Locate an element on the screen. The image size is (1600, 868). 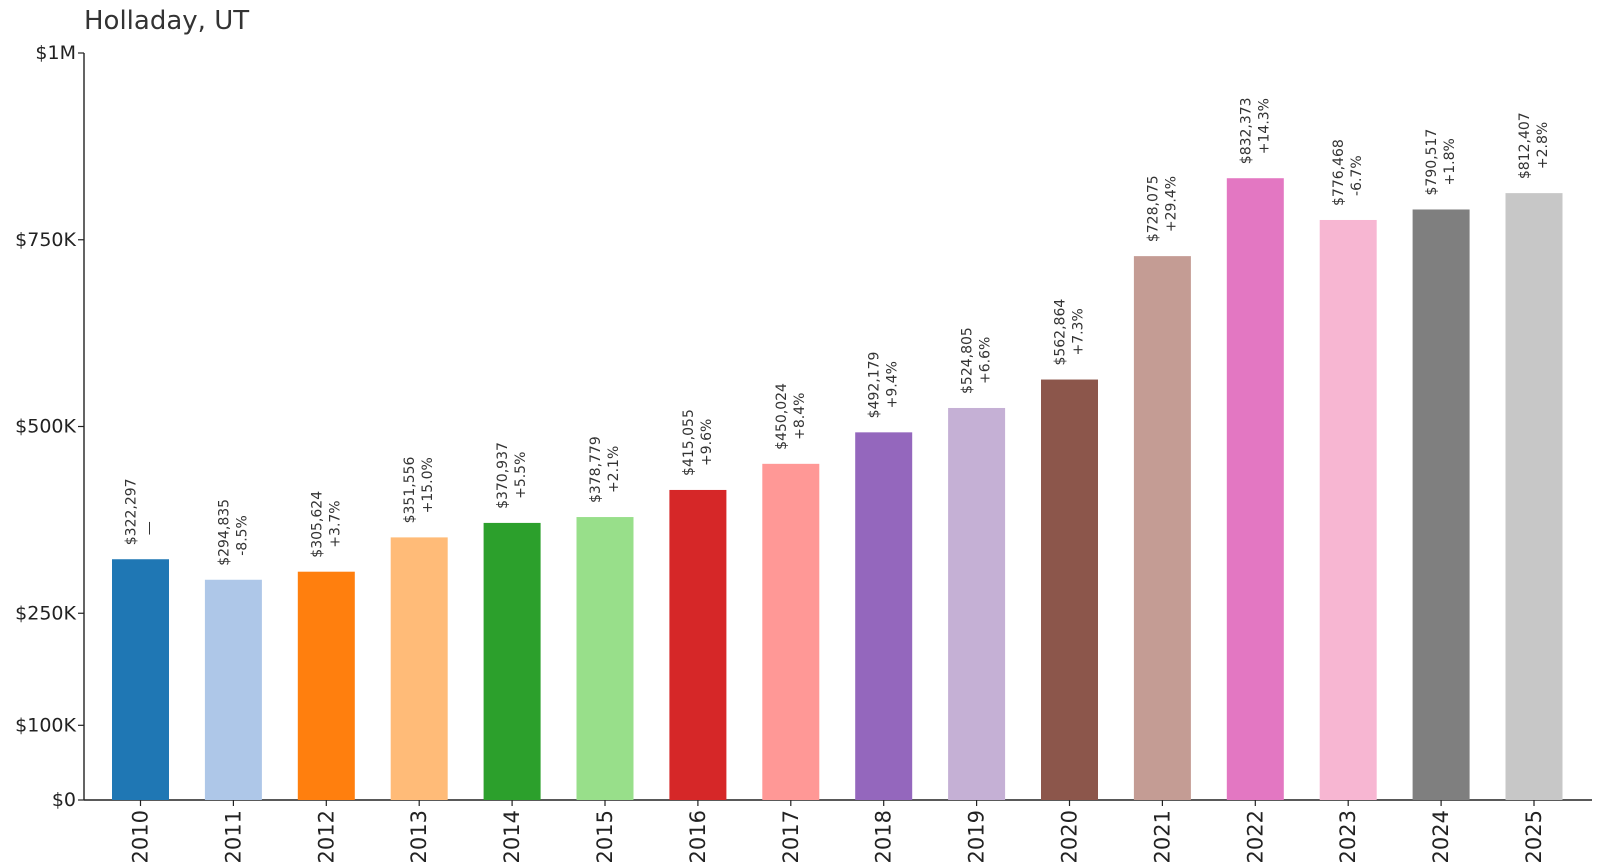
y-tick-label: $250K is located at coordinates (45, 613).